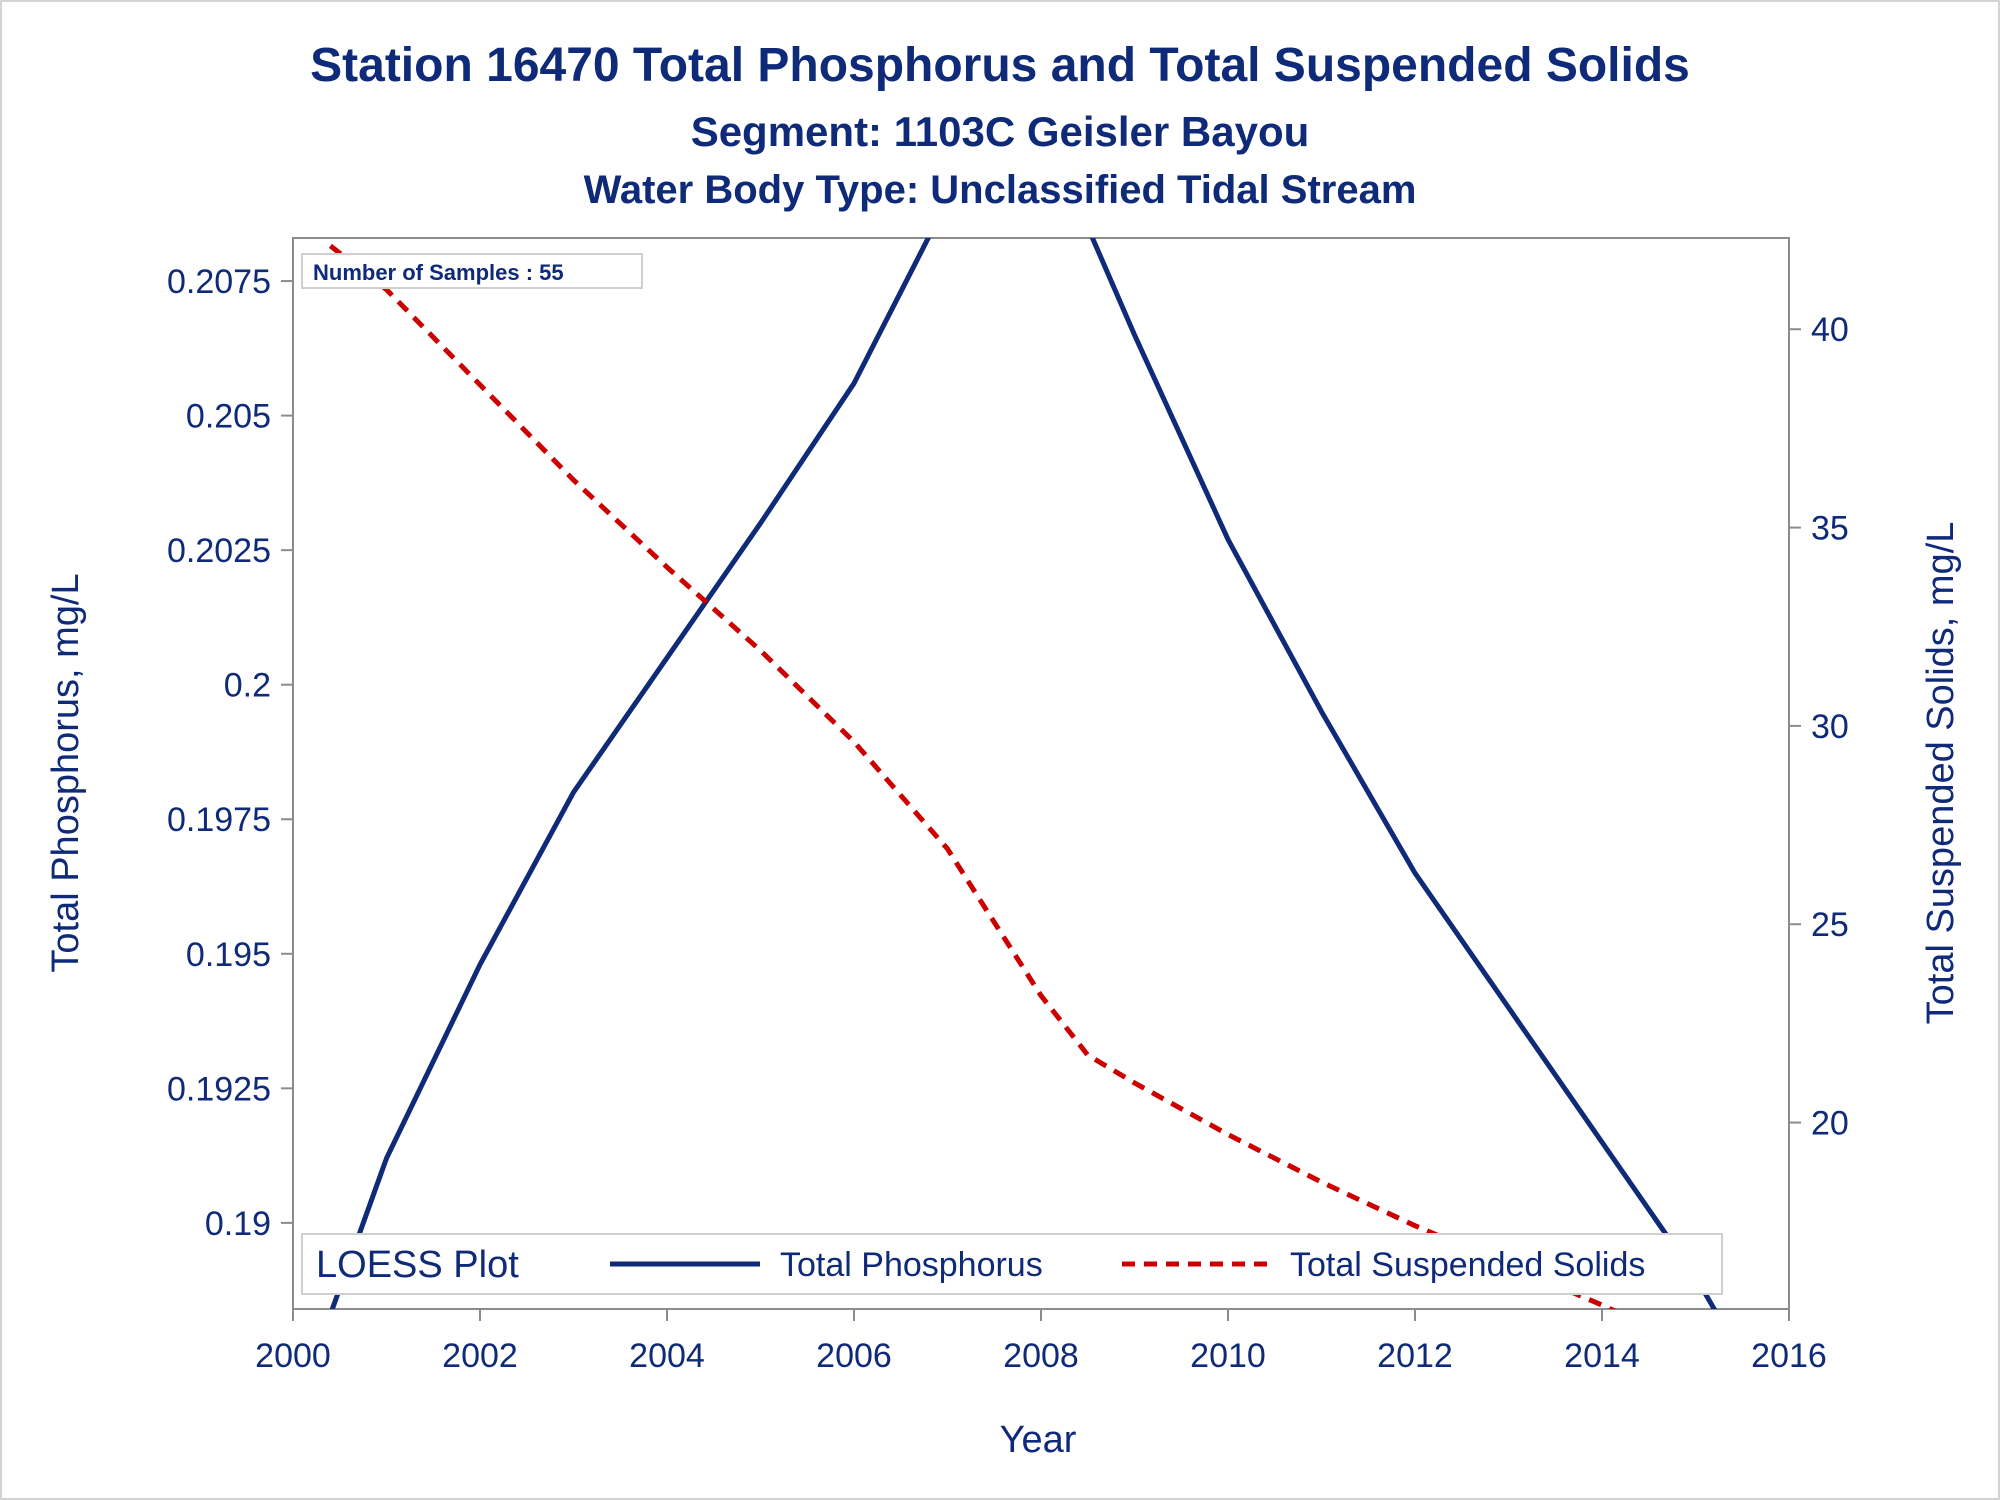  I want to click on legend-box, so click(1012, 1264).